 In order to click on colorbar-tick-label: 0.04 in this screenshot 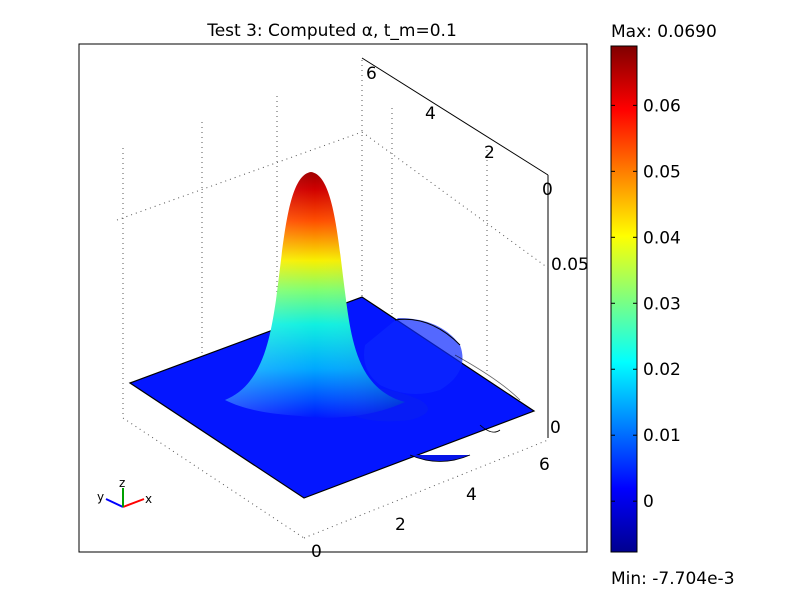, I will do `click(662, 238)`.